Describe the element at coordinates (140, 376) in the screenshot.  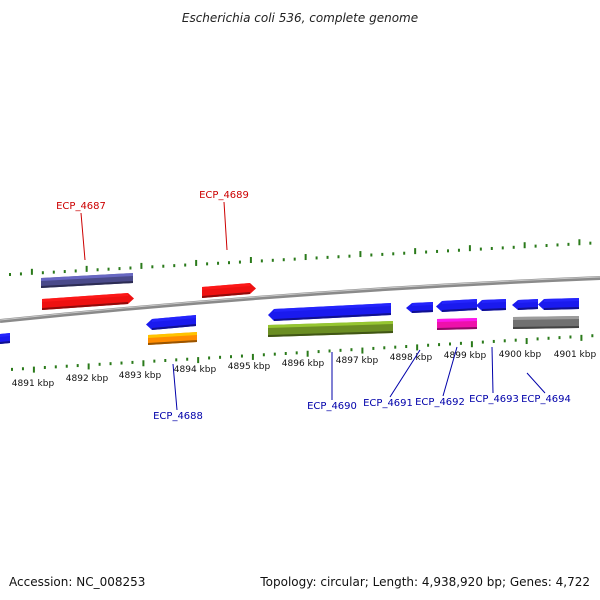
I see `scale-label: 4893 kbp` at that location.